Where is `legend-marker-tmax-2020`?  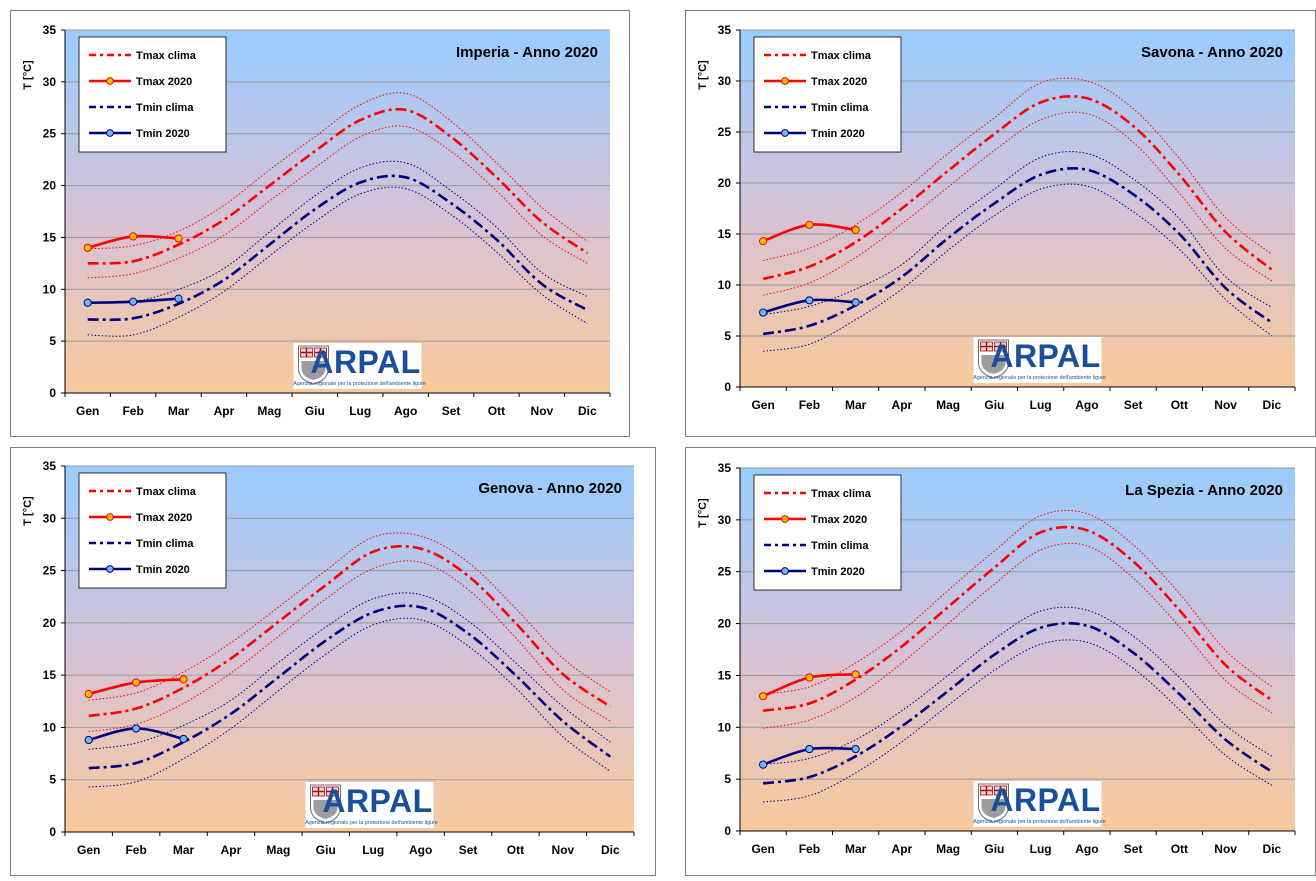 legend-marker-tmax-2020 is located at coordinates (110, 517).